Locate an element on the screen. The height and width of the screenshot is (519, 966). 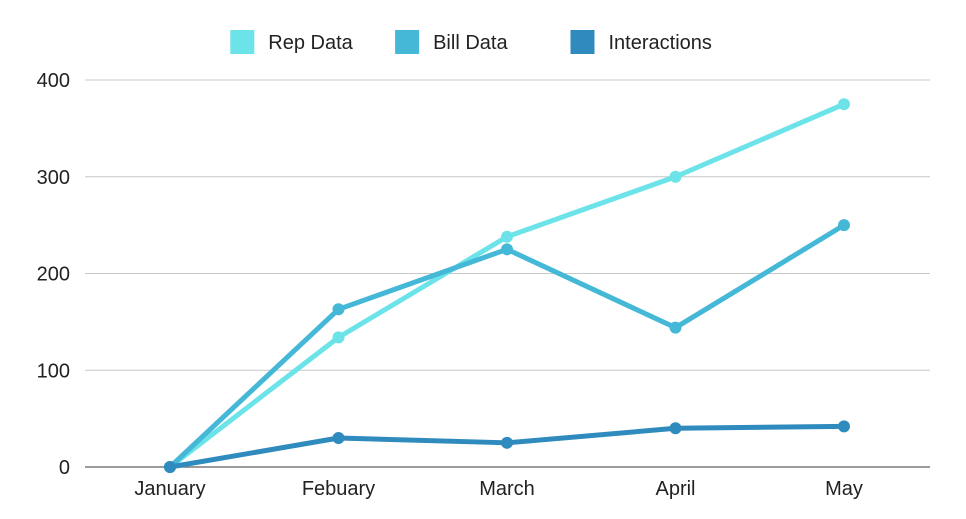
x-tick-label: May is located at coordinates (844, 489).